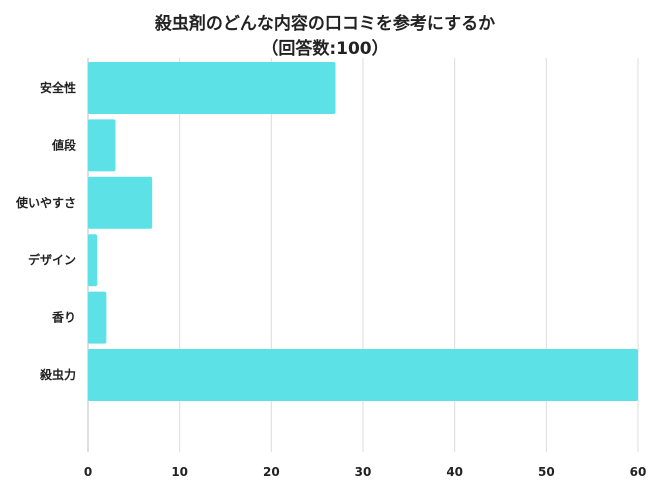  Describe the element at coordinates (52, 259) in the screenshot. I see `category-label-3: デザイン` at that location.